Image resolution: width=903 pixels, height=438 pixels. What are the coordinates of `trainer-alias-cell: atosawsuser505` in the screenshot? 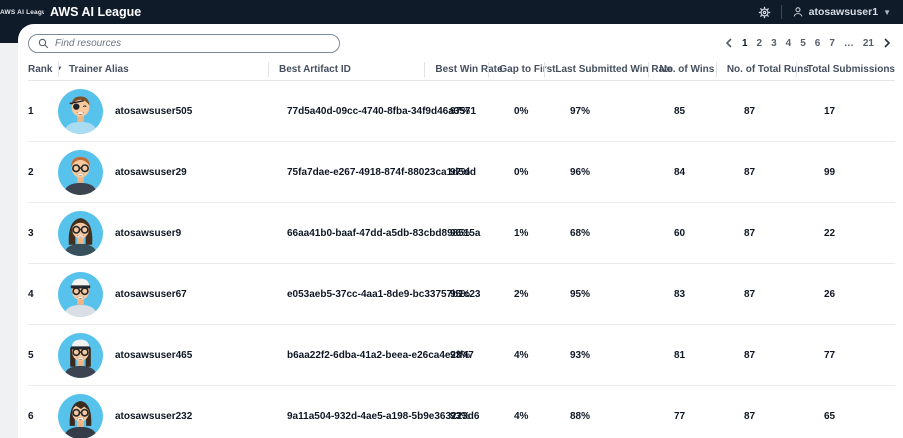 It's located at (167, 111).